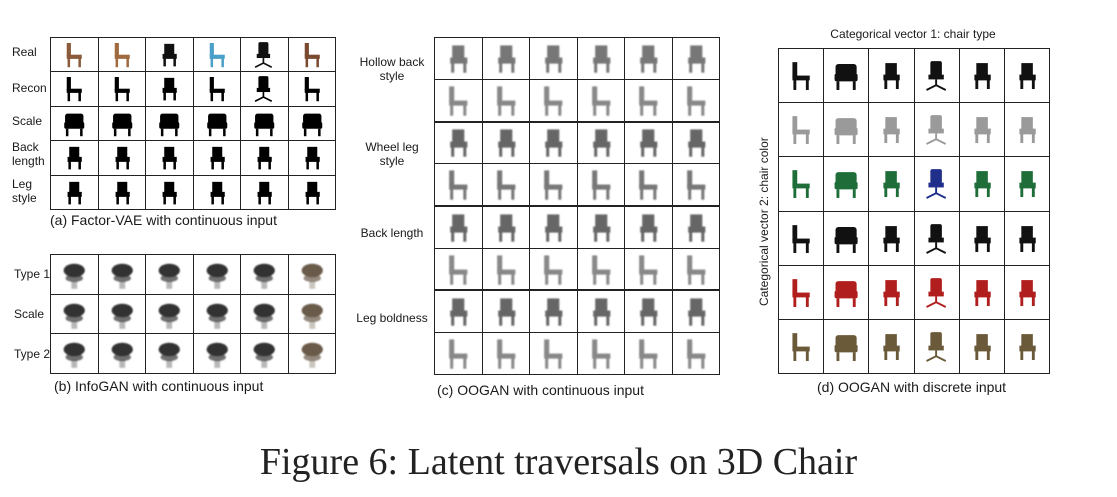 Image resolution: width=1117 pixels, height=497 pixels. I want to click on row-label-back-length: Back length, so click(28, 154).